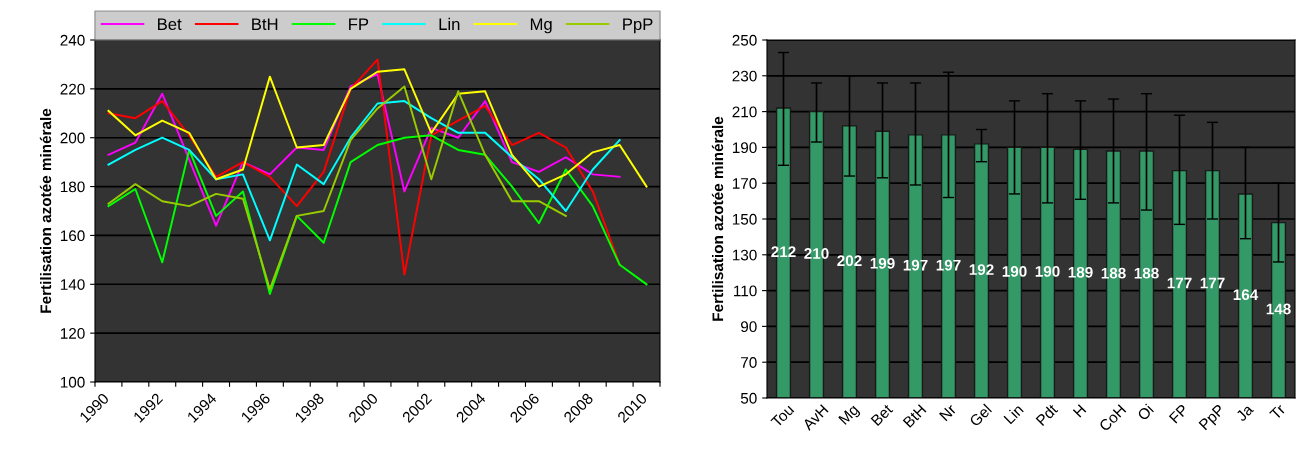  What do you see at coordinates (782, 415) in the screenshot?
I see `x-tick-label: Tou` at bounding box center [782, 415].